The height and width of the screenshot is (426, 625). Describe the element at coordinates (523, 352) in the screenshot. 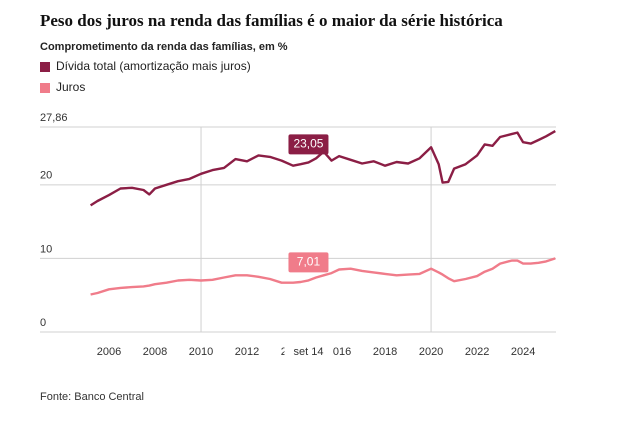

I see `x-tick-label: 2024` at that location.